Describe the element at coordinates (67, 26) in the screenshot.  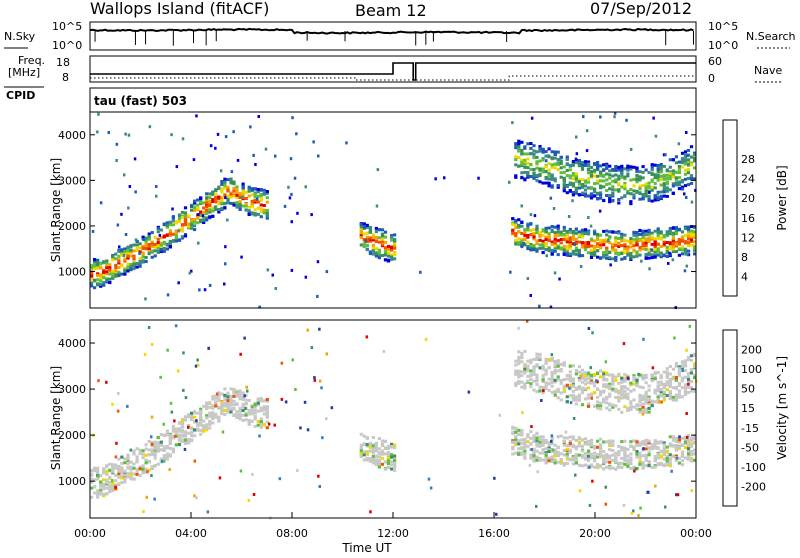
I see `noise-left-tick-top: 10^5` at that location.